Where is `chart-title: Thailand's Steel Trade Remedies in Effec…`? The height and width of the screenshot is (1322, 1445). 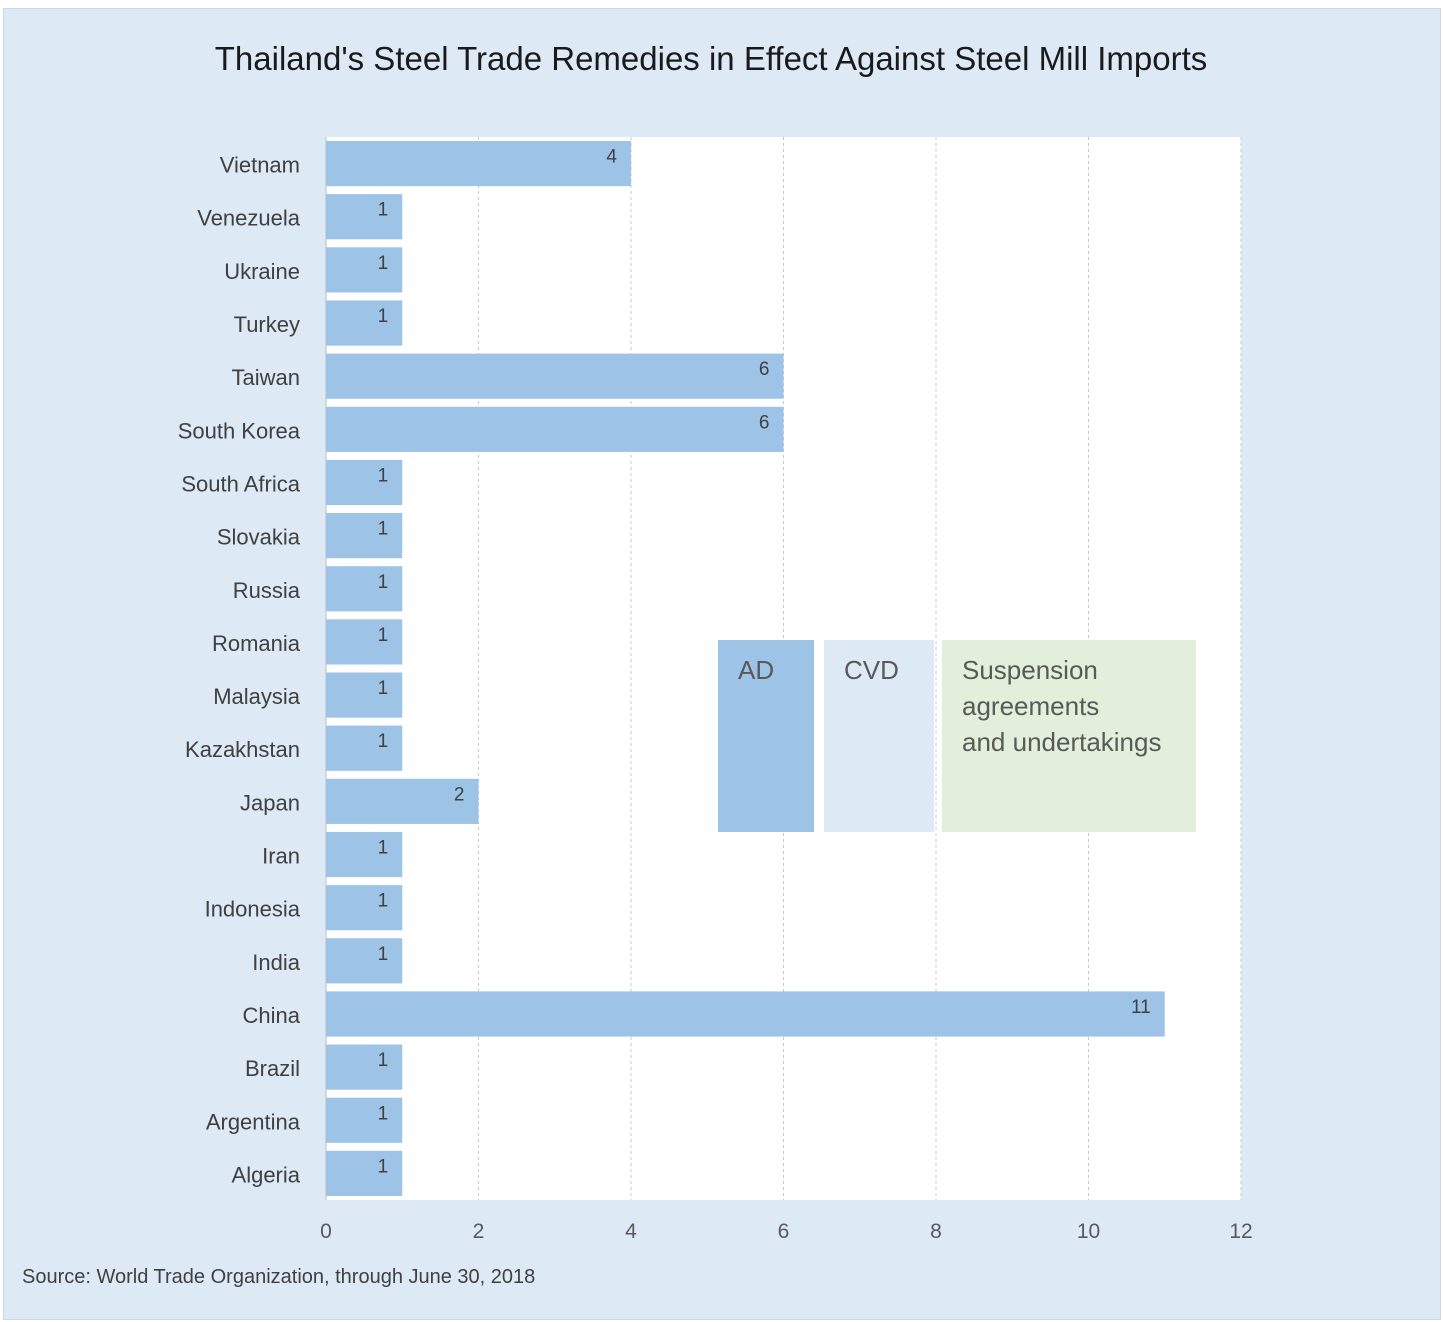
chart-title: Thailand's Steel Trade Remedies in Effec… is located at coordinates (711, 58).